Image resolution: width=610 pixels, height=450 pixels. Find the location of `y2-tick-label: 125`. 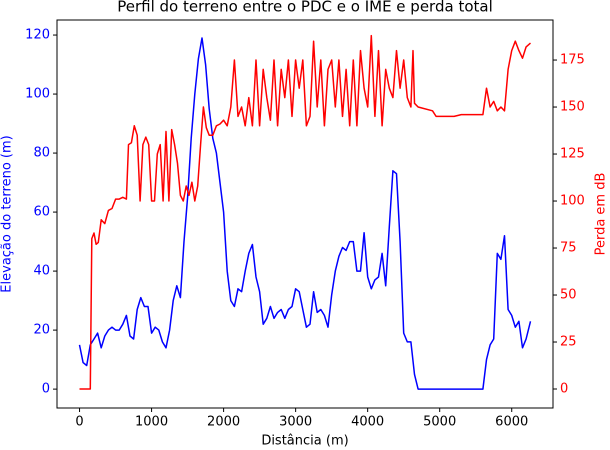

y2-tick-label: 125 is located at coordinates (572, 154).